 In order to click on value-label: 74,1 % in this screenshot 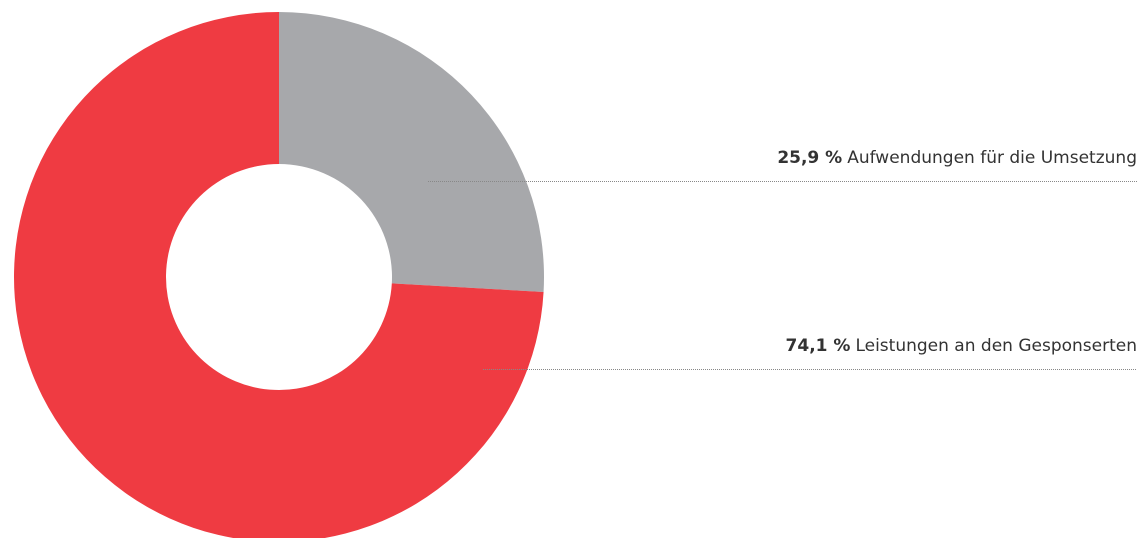, I will do `click(818, 346)`.